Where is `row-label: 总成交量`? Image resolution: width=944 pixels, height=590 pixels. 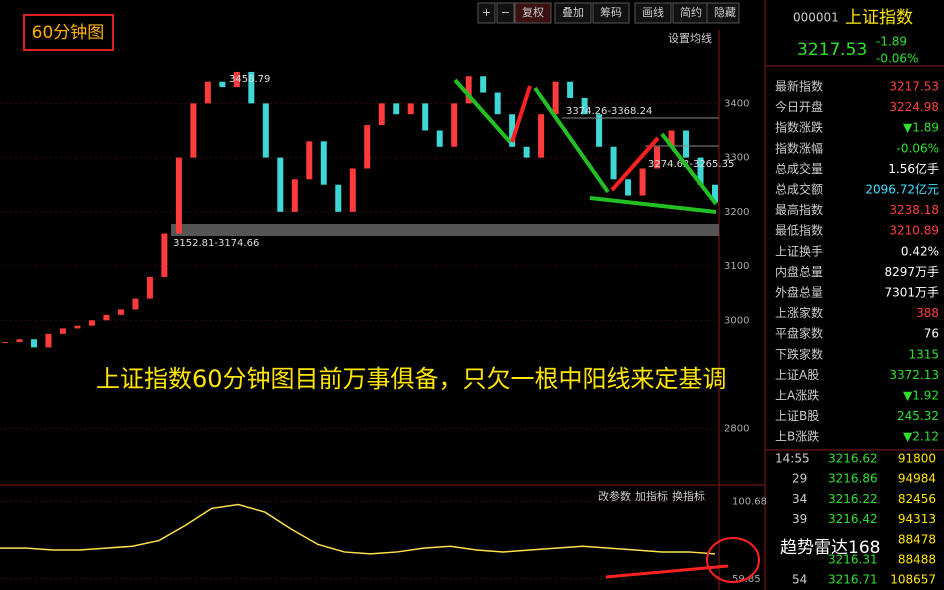 row-label: 总成交量 is located at coordinates (799, 168).